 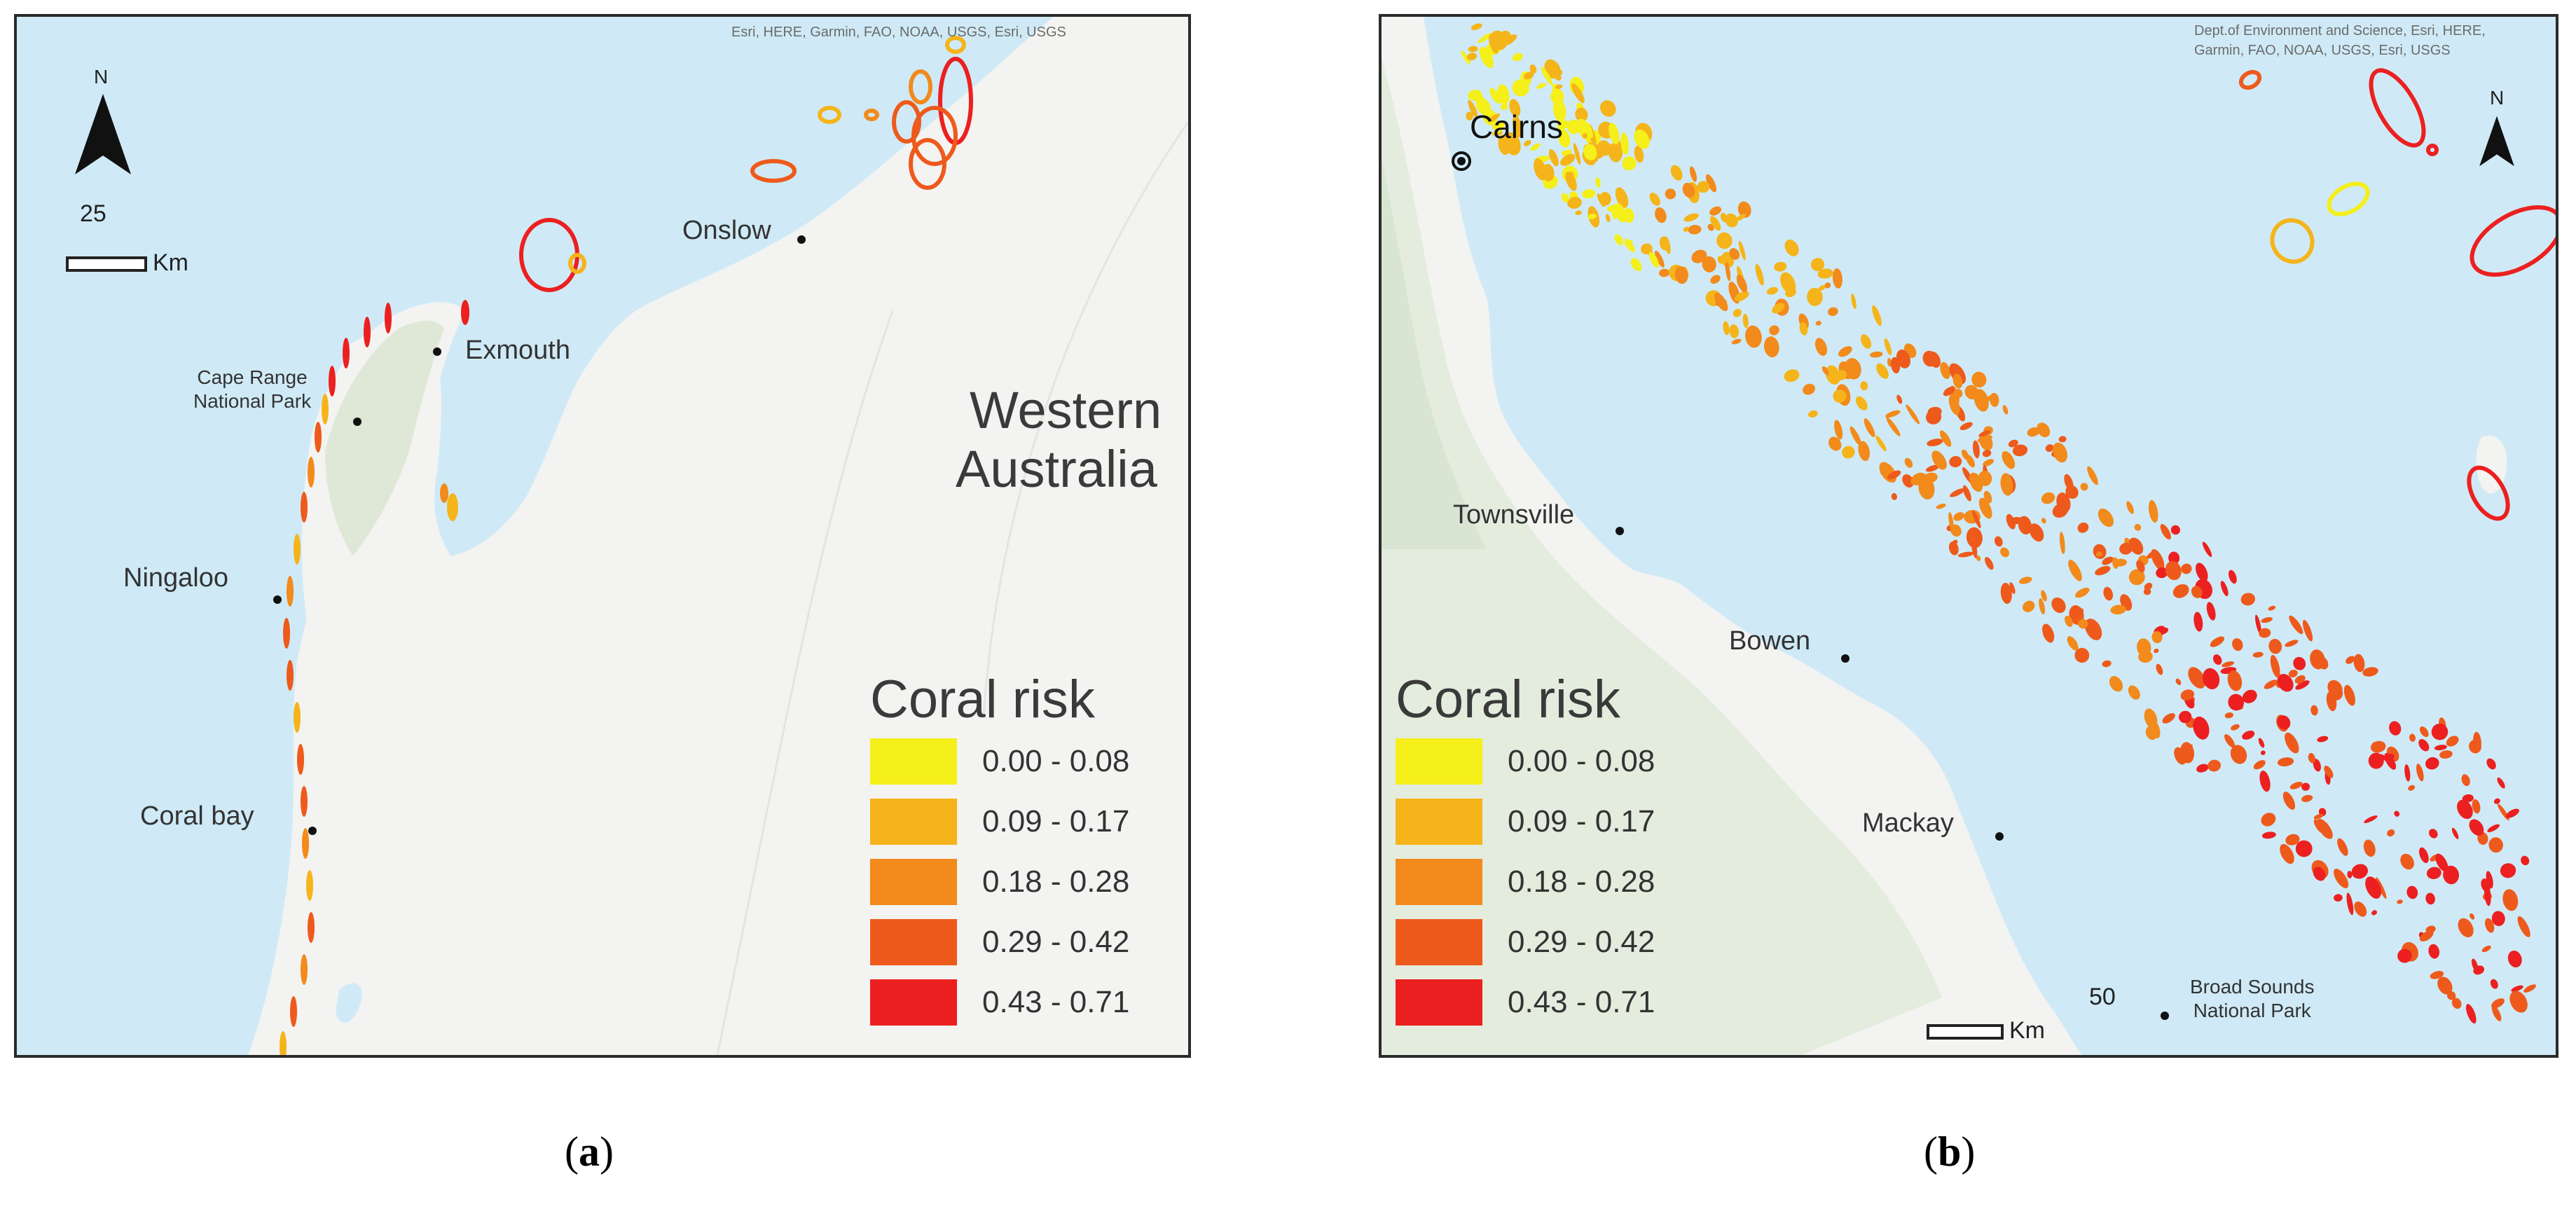 What do you see at coordinates (2165, 1016) in the screenshot?
I see `broad-sounds-marker` at bounding box center [2165, 1016].